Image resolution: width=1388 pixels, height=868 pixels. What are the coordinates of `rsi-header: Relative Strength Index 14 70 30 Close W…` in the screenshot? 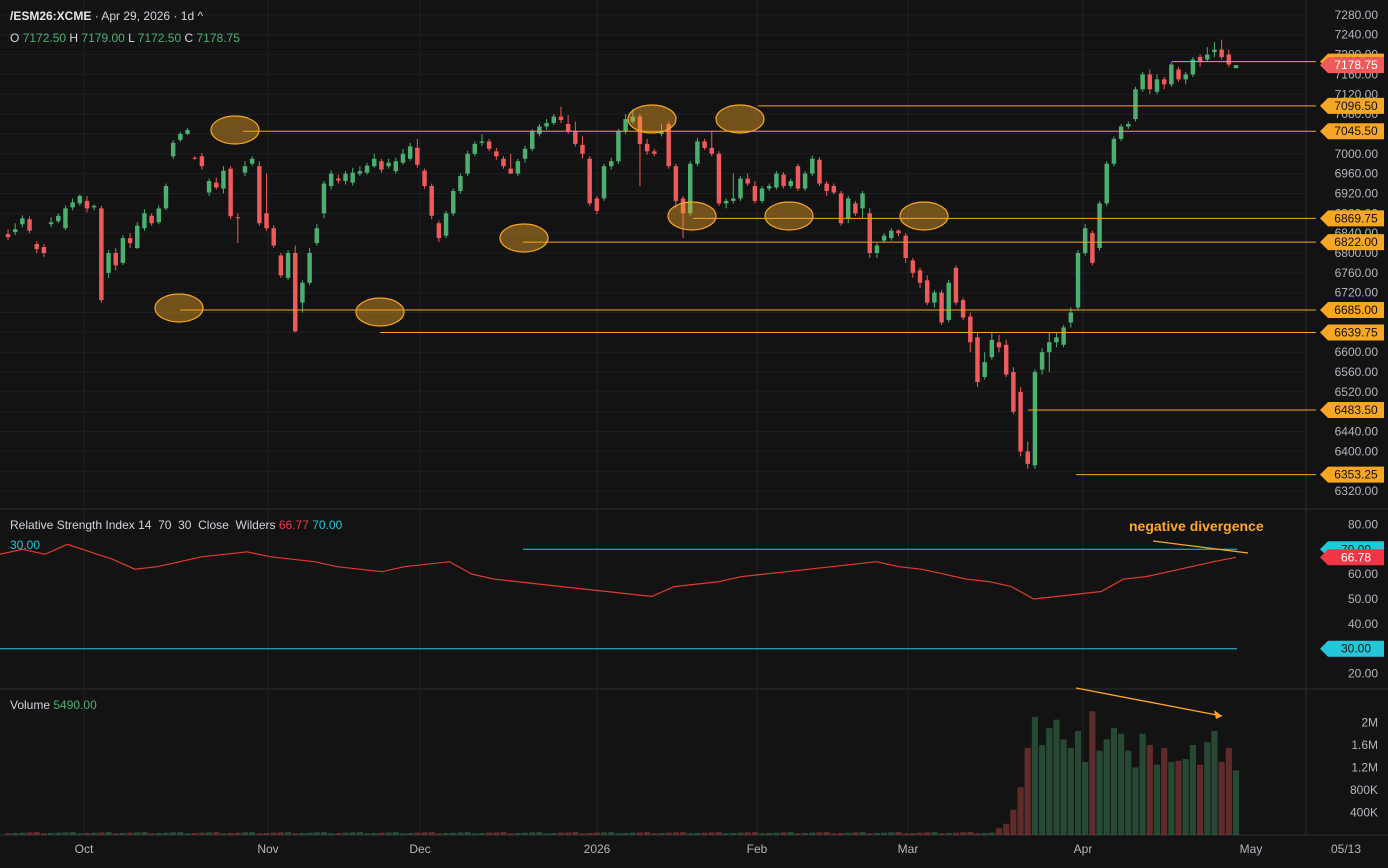 It's located at (176, 525).